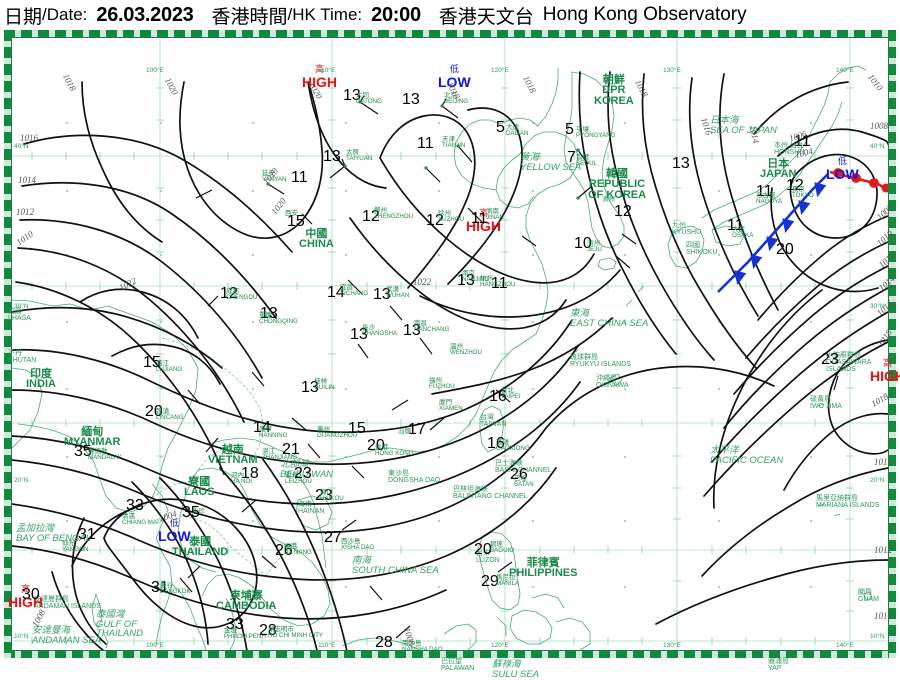 This screenshot has height=680, width=900. I want to click on channel-bashi: 巴士海峽 BASHI CHANNEL, so click(523, 467).